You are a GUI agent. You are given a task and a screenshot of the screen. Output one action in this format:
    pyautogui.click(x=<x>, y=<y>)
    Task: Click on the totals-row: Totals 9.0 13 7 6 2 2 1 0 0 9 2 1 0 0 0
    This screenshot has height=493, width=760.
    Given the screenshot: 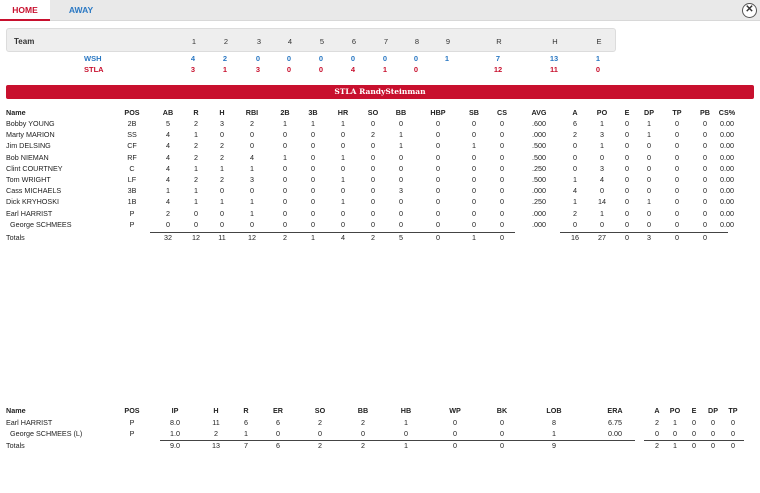 What is the action you would take?
    pyautogui.click(x=380, y=446)
    